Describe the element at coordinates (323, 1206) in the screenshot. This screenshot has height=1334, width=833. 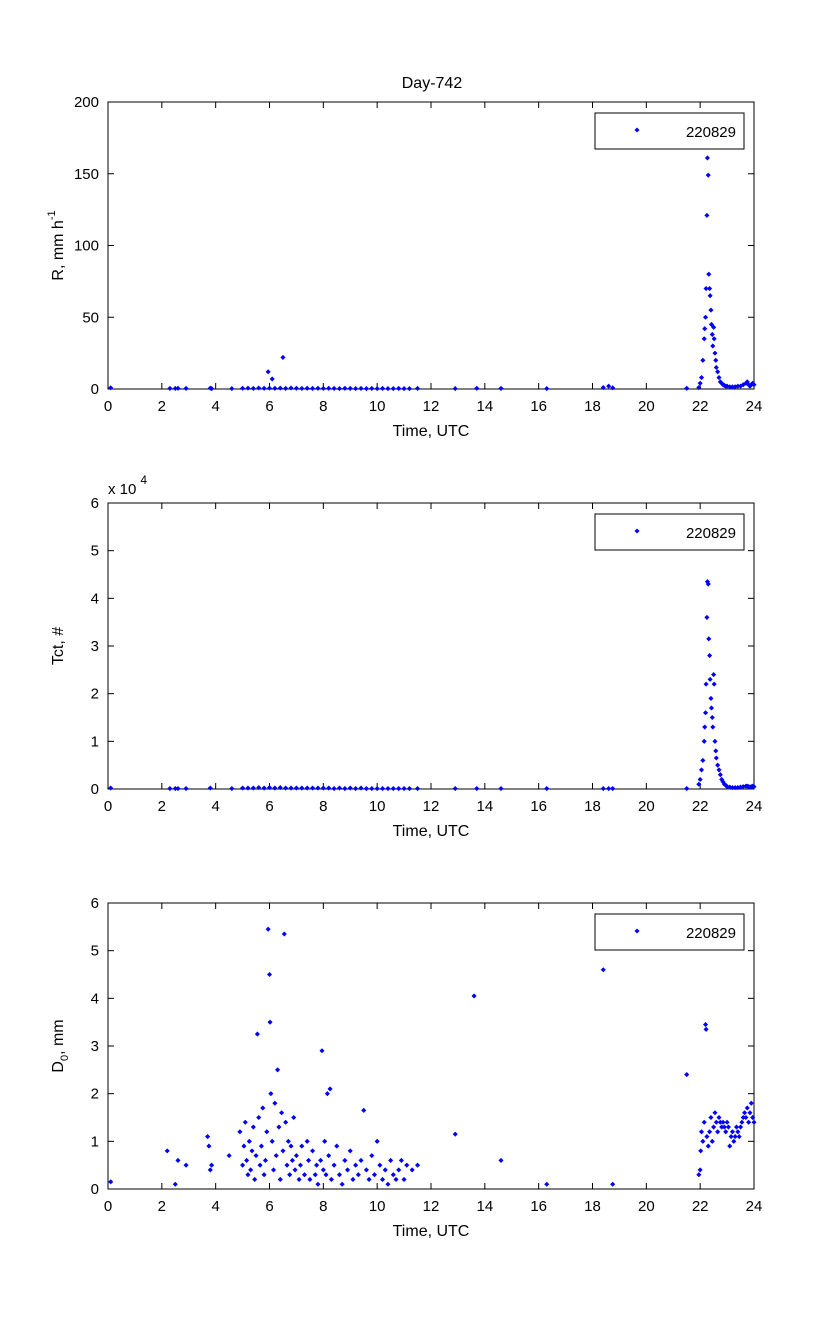
I see `x-tick-label: 8` at that location.